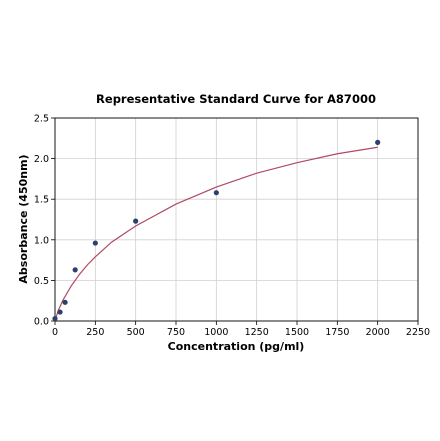  I want to click on x-axis-label: Concentration (pg/ml), so click(236, 346).